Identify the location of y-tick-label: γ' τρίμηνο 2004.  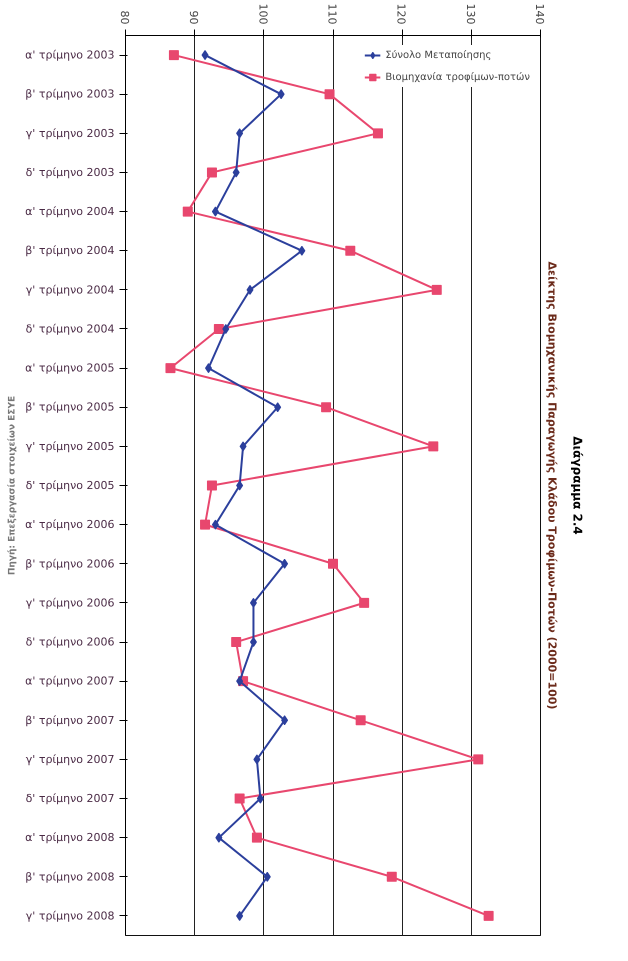
(70, 289).